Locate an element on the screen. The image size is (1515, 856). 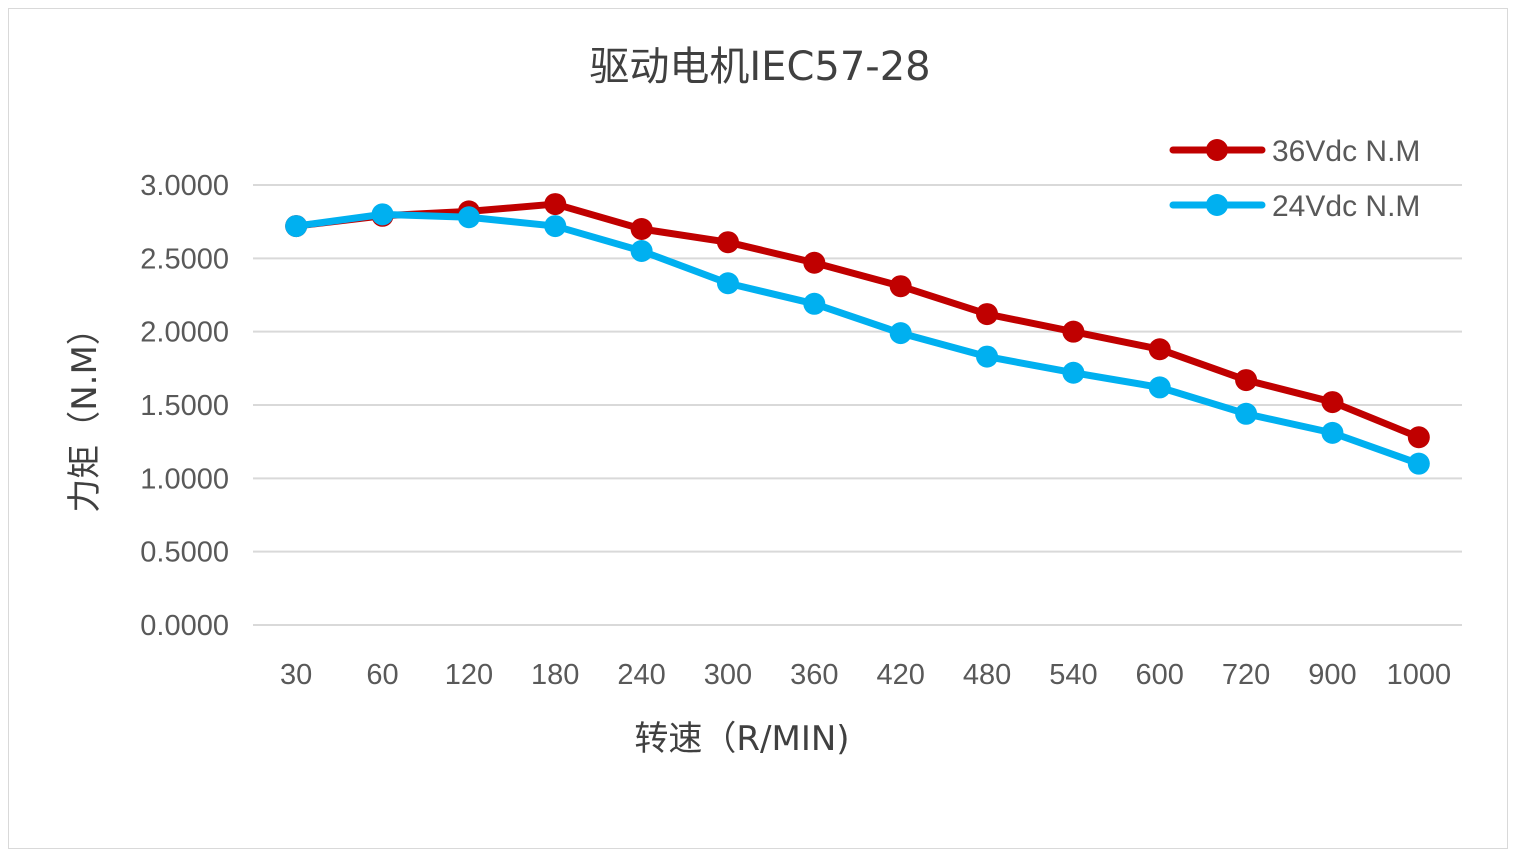
x-tick-label: 360 is located at coordinates (814, 675).